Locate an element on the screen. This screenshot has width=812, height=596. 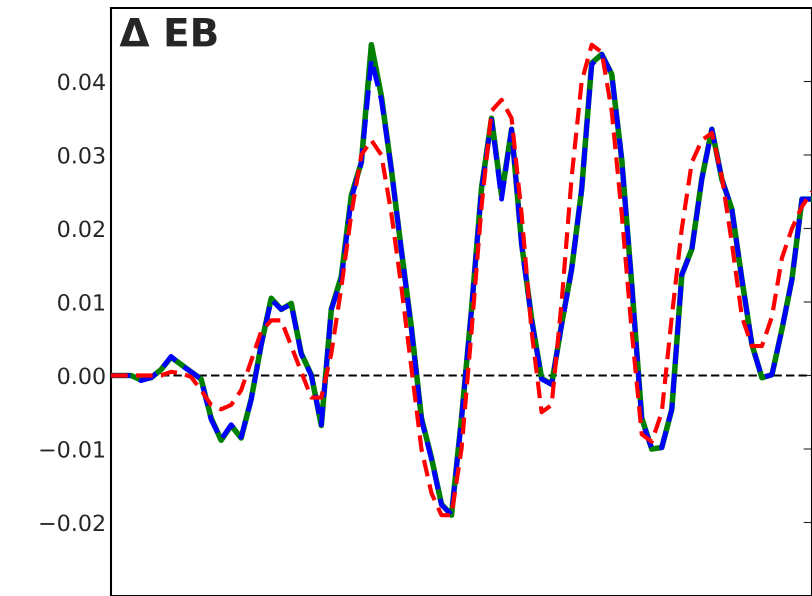
y-tick-label: −0.02 is located at coordinates (72, 523).